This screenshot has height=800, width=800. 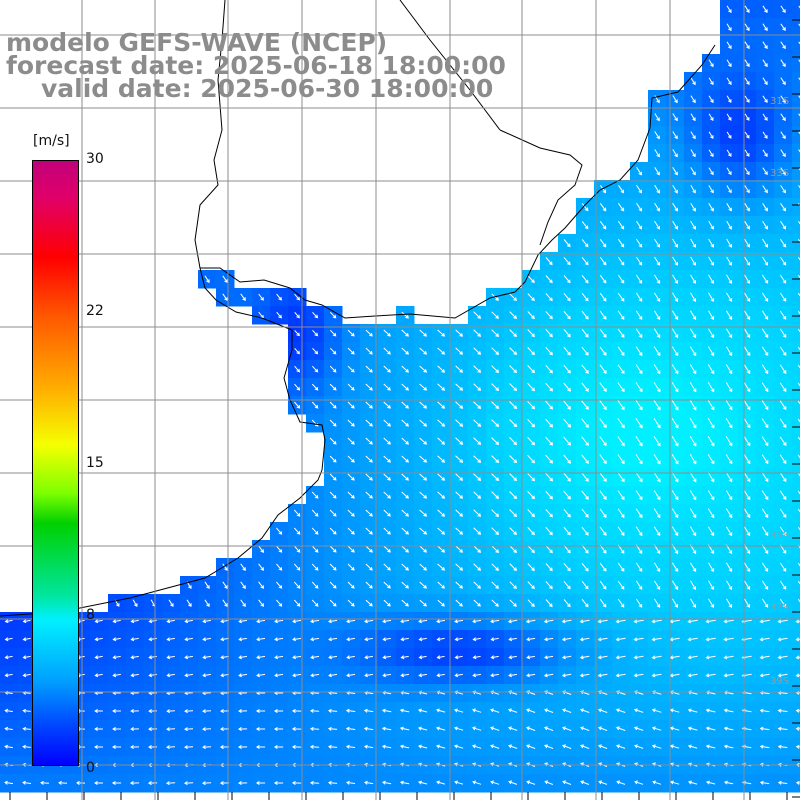 What do you see at coordinates (267, 88) in the screenshot?
I see `valid-date: valid date: 2025-06-30 18:00:00` at bounding box center [267, 88].